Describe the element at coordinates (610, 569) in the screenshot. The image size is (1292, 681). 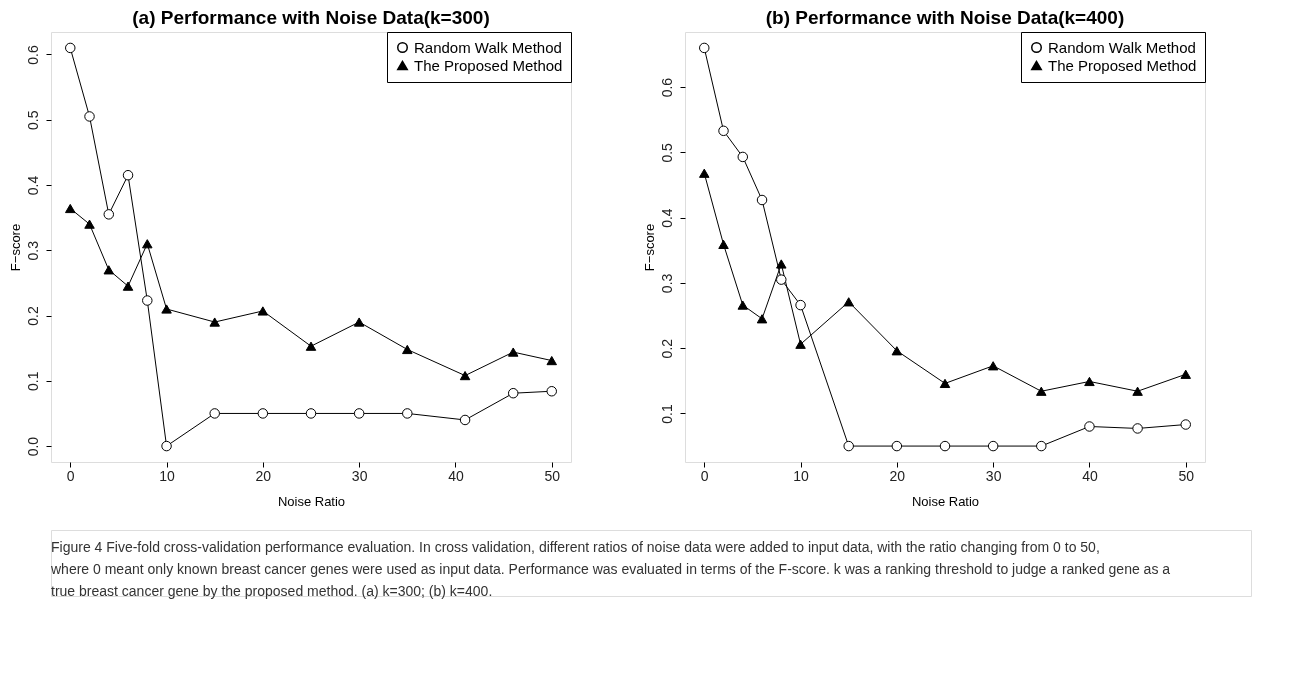
I see `caption: Figure 4 Five-fold cross-validation performance evaluation. In cross validation, different ratios of noise data were added to input data, with the ratio changing from 0 to 50, where 0 meant only known breast cancer genes were used as input data. Performance was evaluated in terms of the F-score. k was a ranking threshold to judge a ranked gene as a true breast cancer gene by the proposed method. (a) k=300; (b) k=400.` at that location.